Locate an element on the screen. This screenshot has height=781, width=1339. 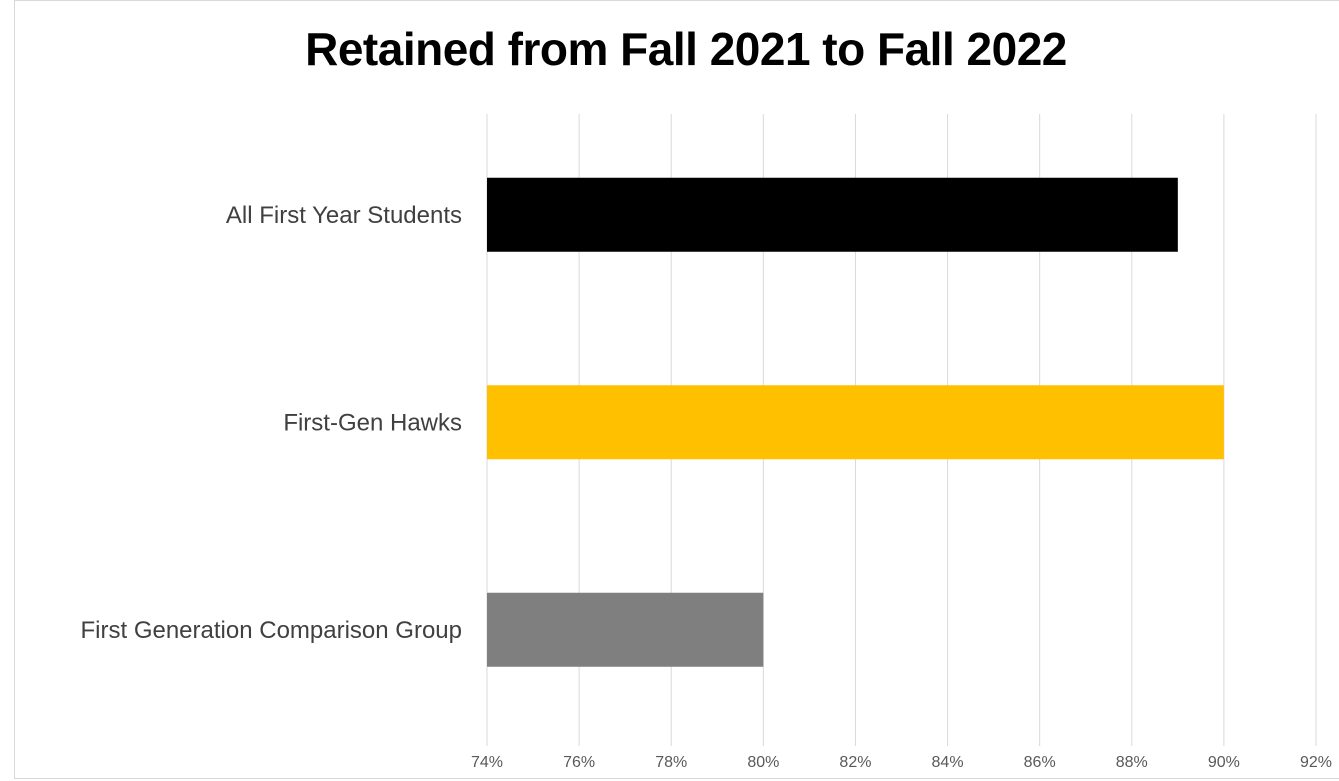
category-label: First-Gen Hawks is located at coordinates (372, 422).